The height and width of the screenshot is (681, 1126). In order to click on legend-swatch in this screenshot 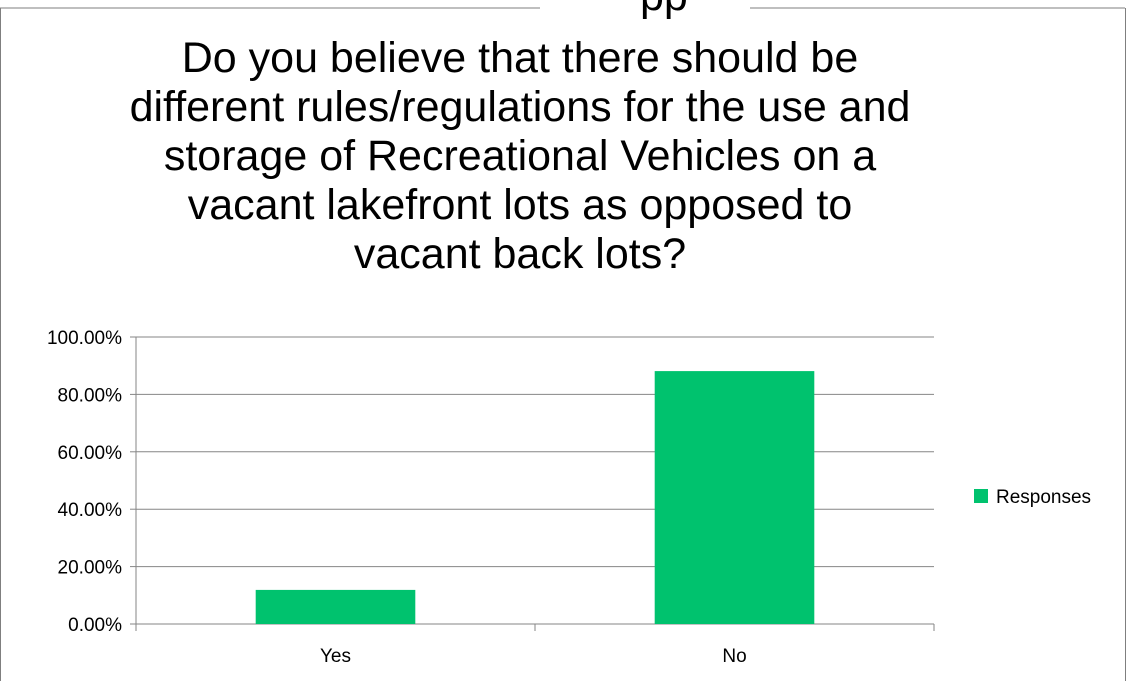, I will do `click(981, 496)`.